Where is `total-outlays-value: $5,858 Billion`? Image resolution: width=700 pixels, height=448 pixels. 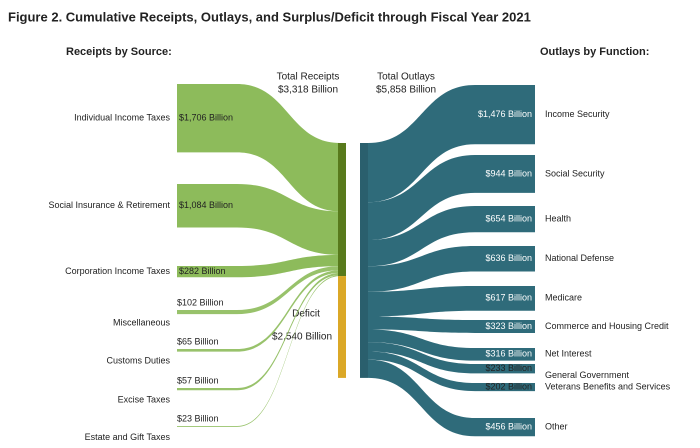
total-outlays-value: $5,858 Billion is located at coordinates (406, 90).